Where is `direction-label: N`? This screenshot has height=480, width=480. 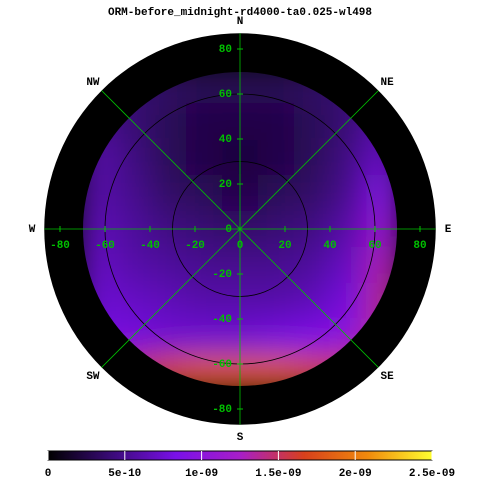
direction-label: N is located at coordinates (240, 22).